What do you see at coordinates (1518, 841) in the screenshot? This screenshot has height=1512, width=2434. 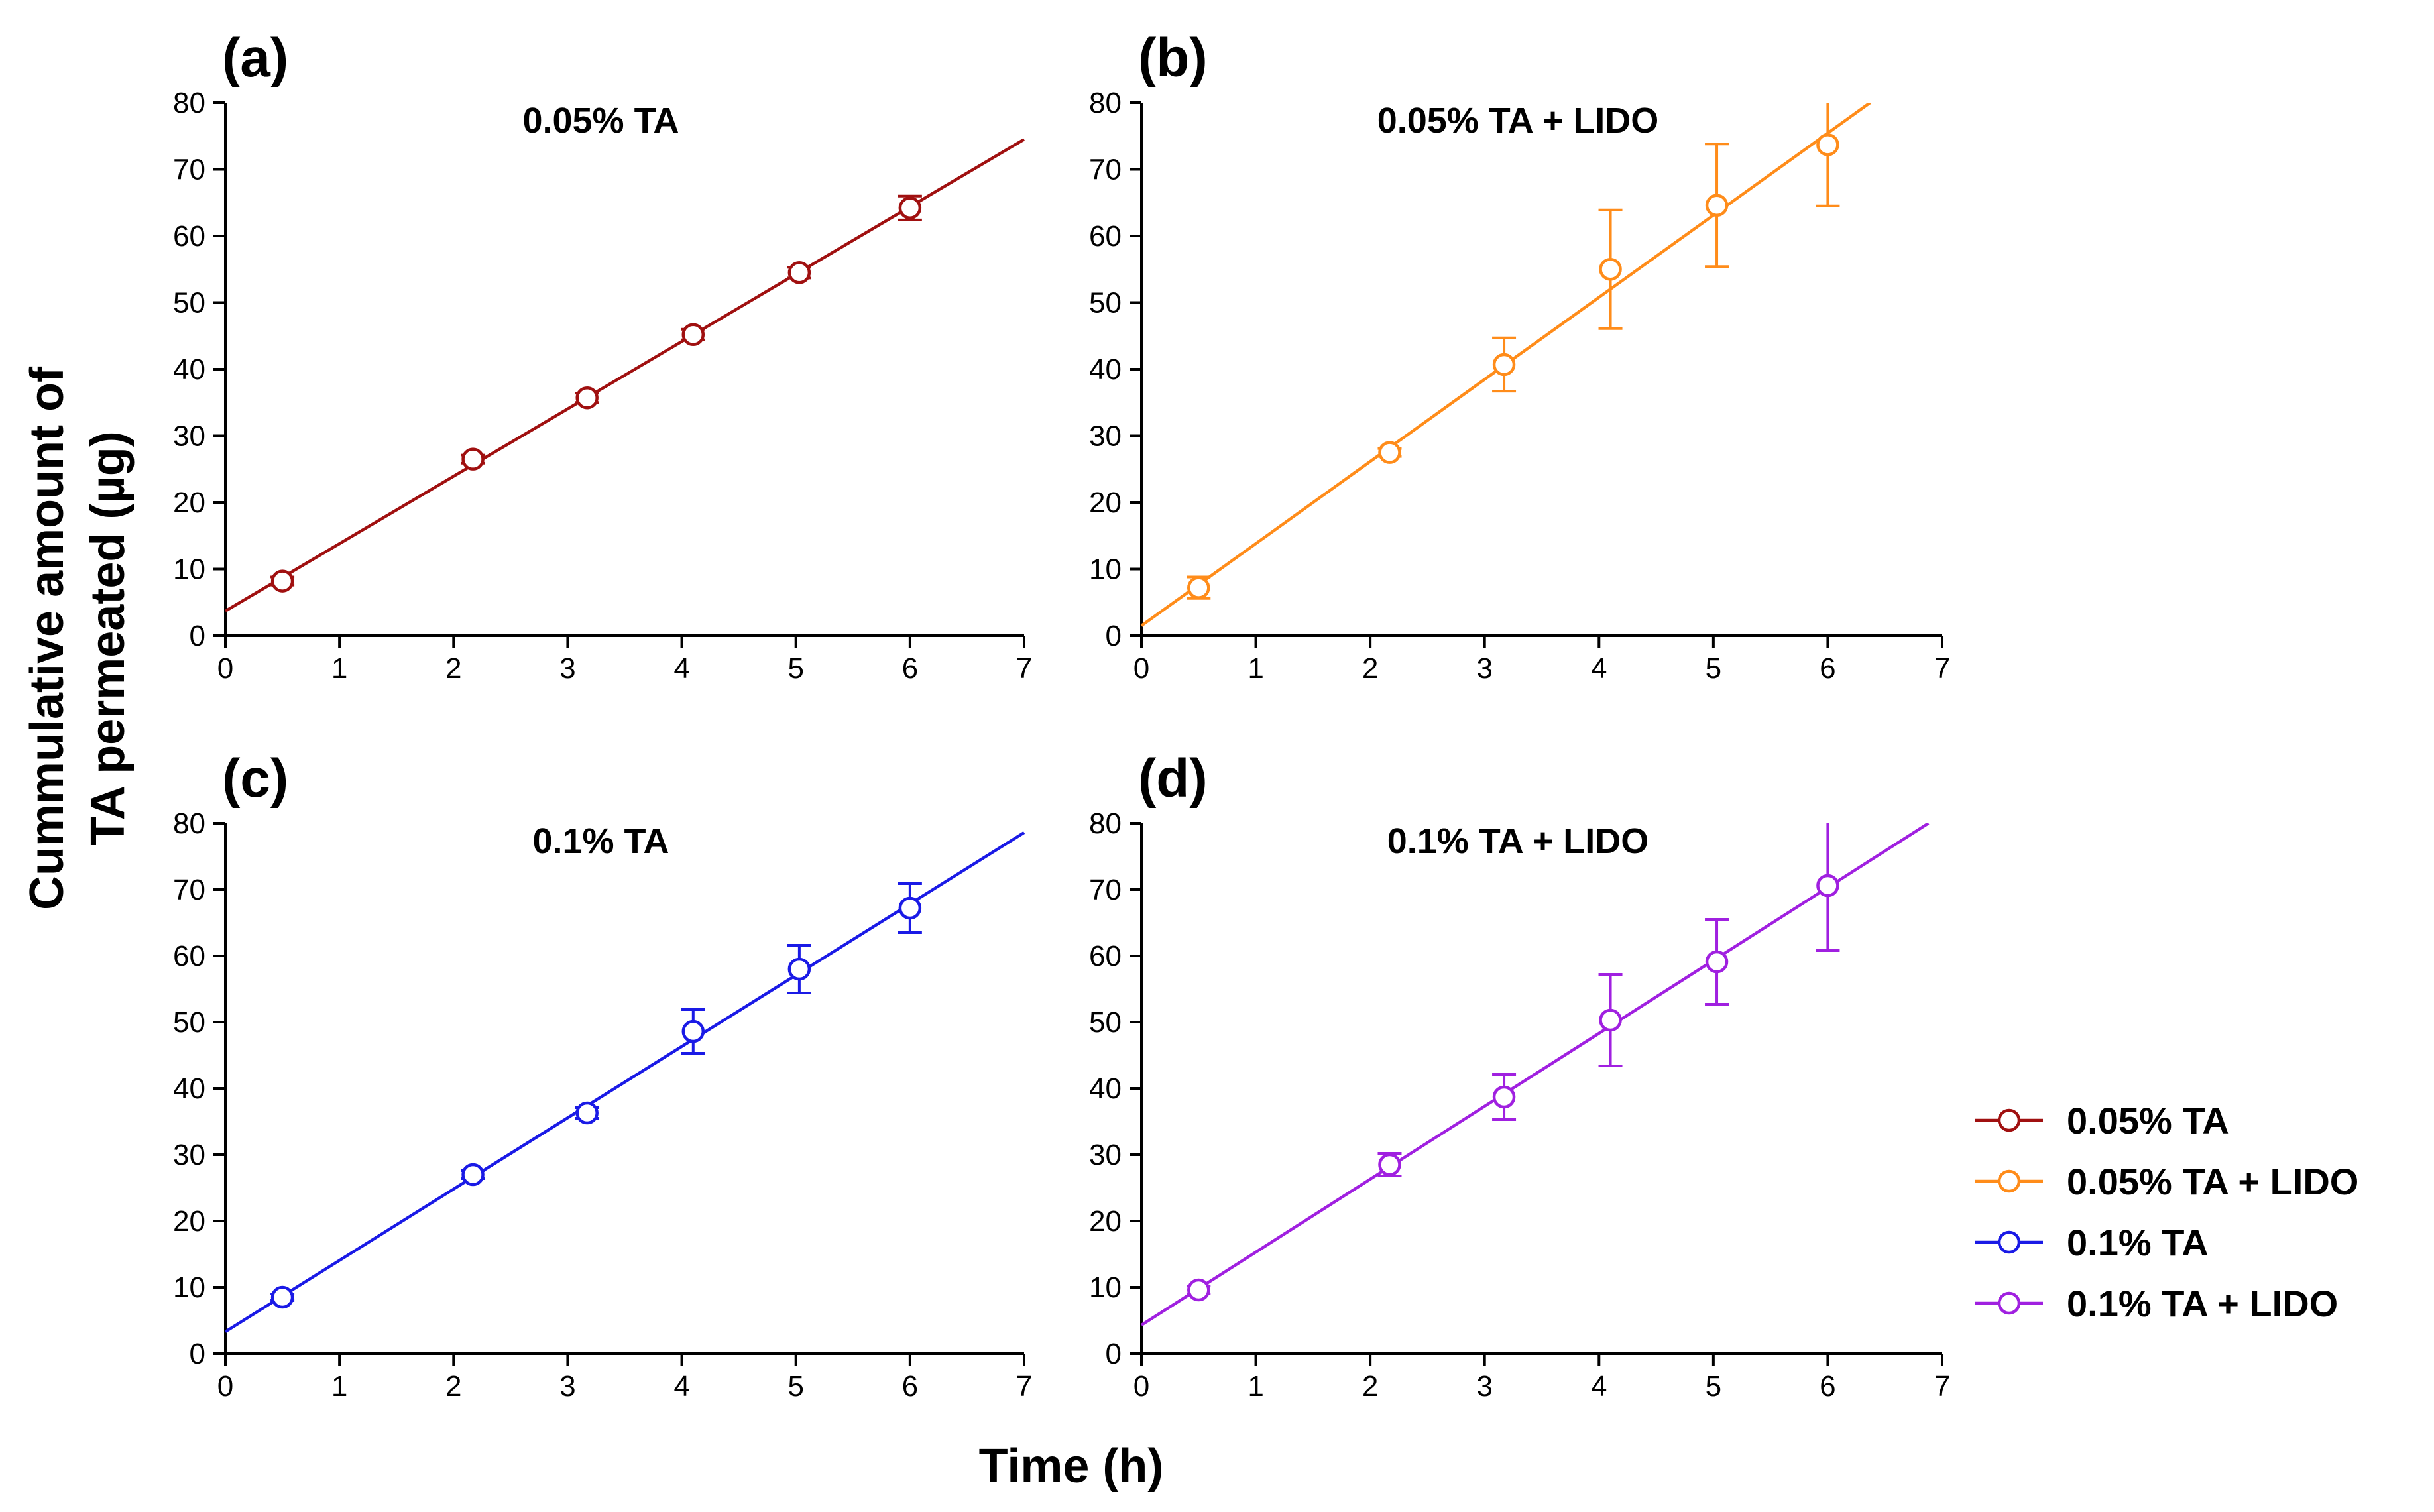 I see `panel-title: 0.1% TA + LIDO` at bounding box center [1518, 841].